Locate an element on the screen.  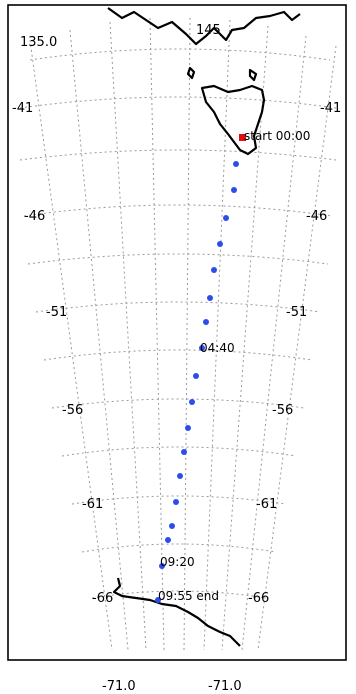
track-label-0440: 04:40 is located at coordinates (217, 348).